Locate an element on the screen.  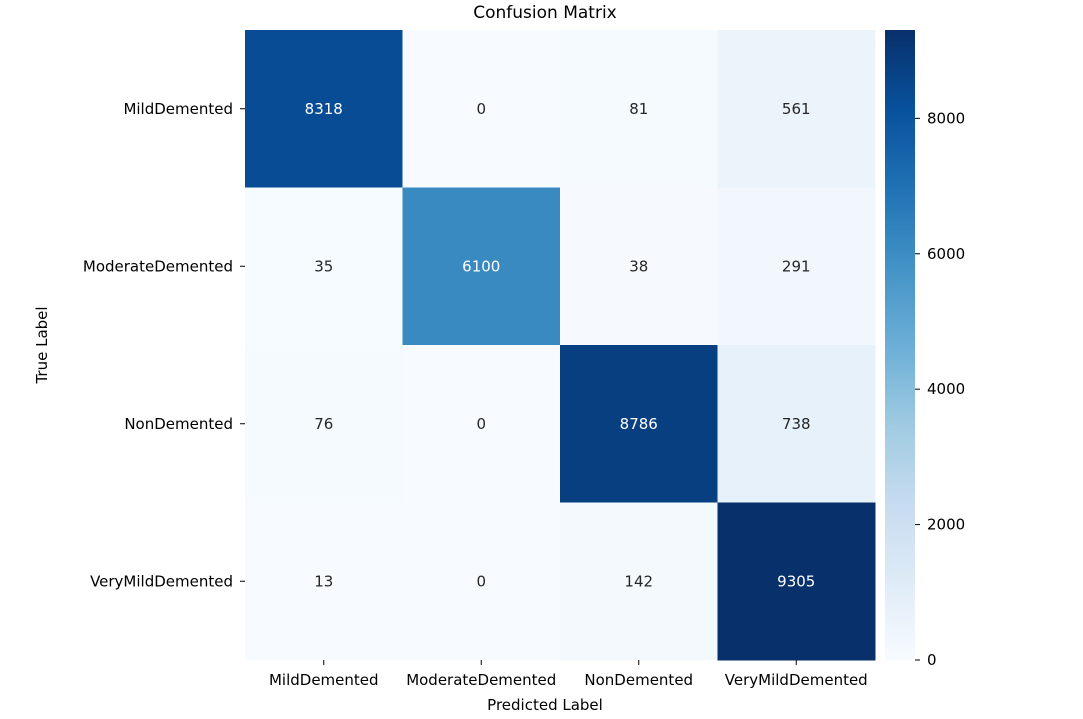
cell-value-label: 13 is located at coordinates (323, 581).